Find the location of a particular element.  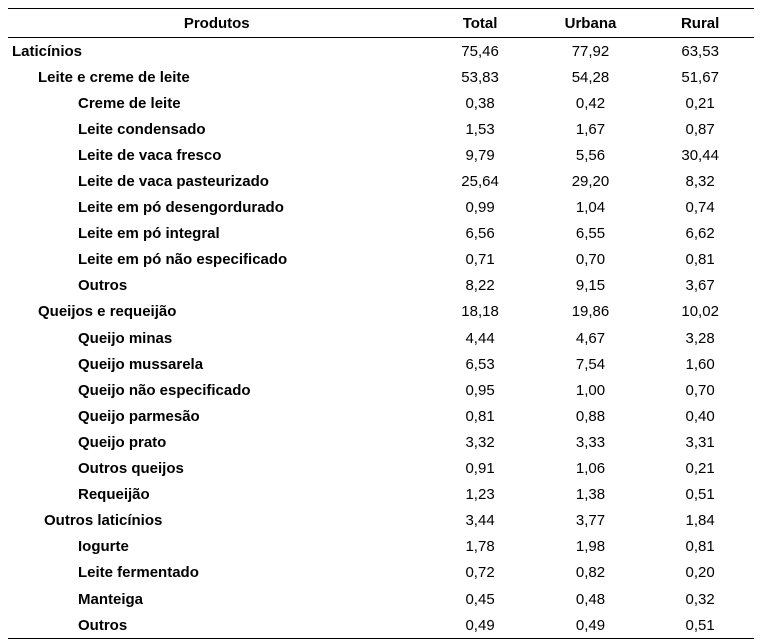

cell-rural: 0,74 is located at coordinates (700, 208).